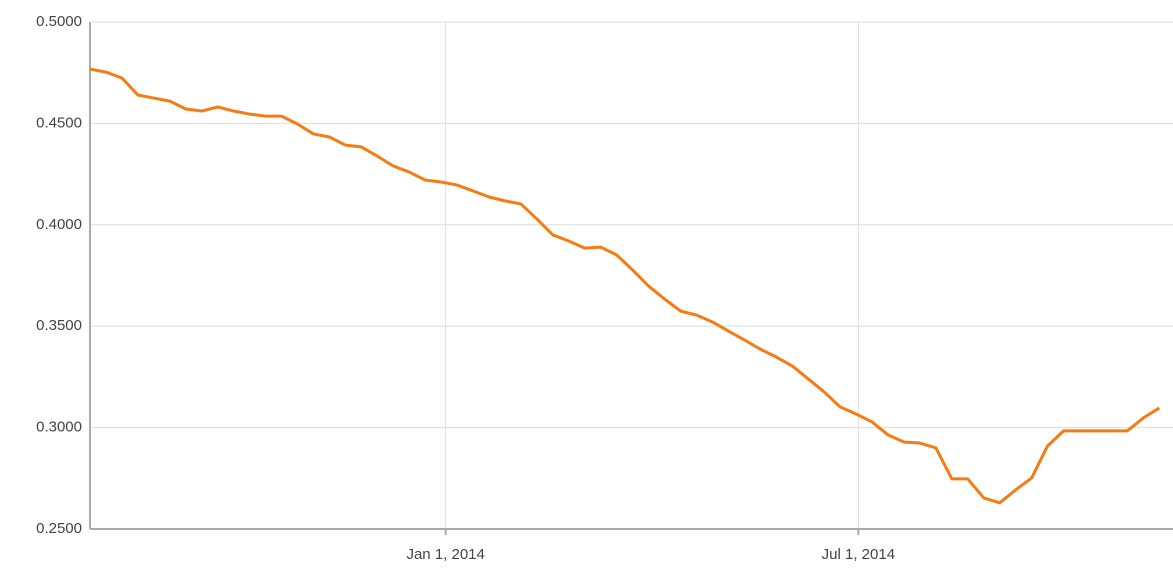 This screenshot has height=572, width=1173. I want to click on y-tick-label: 0.3500, so click(59, 325).